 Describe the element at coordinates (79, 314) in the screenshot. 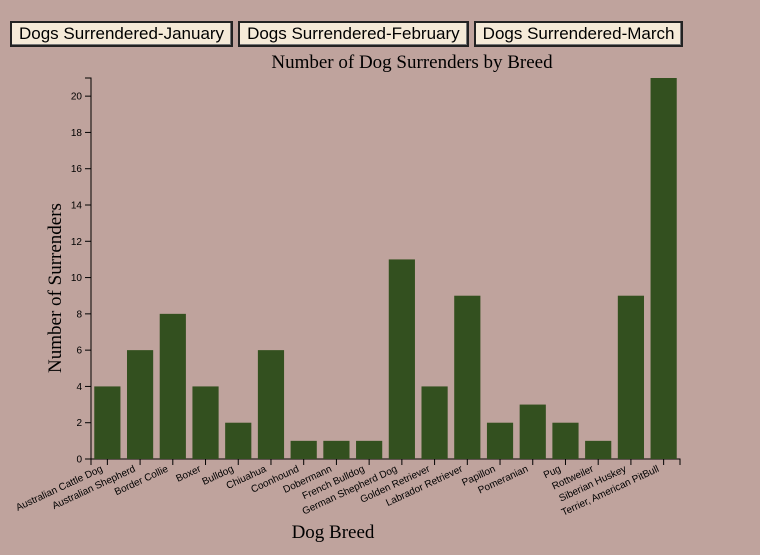

I see `y-tick-label: 8` at that location.